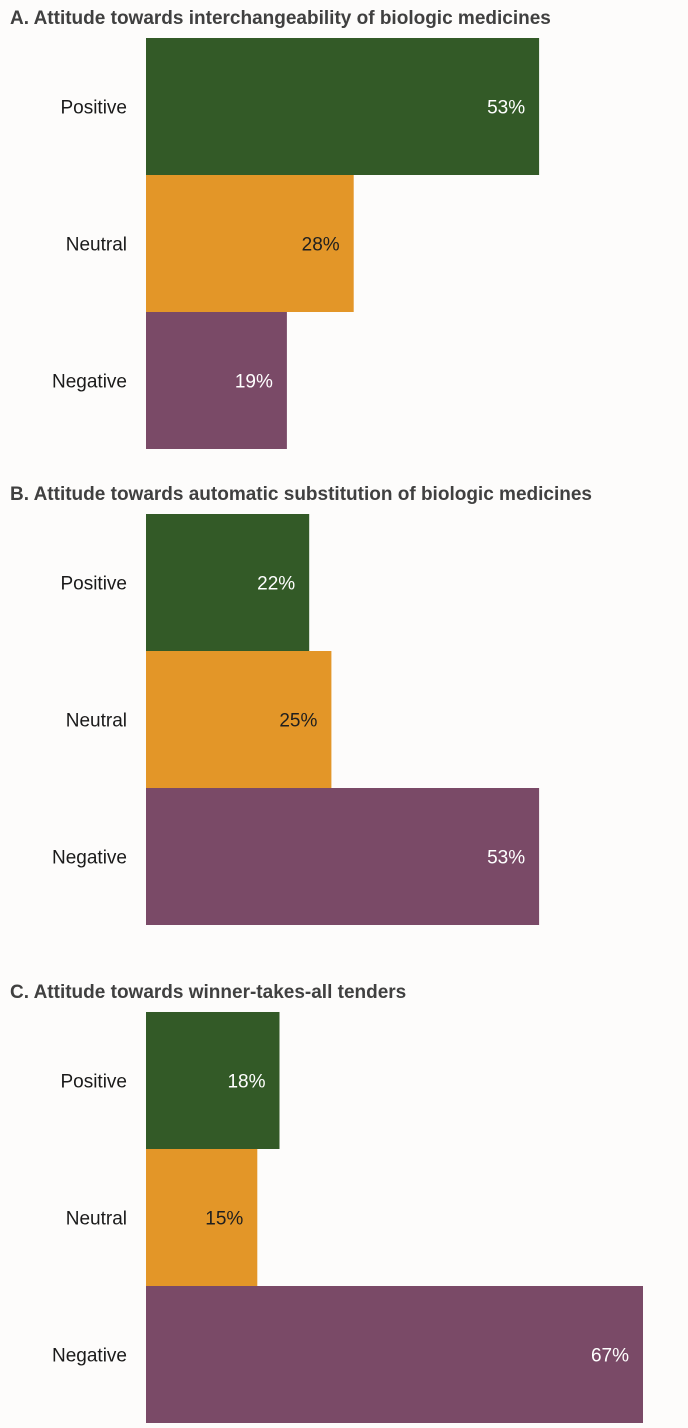 This screenshot has height=1428, width=688. Describe the element at coordinates (298, 721) in the screenshot. I see `panel-b-value-label-neutral: 25%` at that location.